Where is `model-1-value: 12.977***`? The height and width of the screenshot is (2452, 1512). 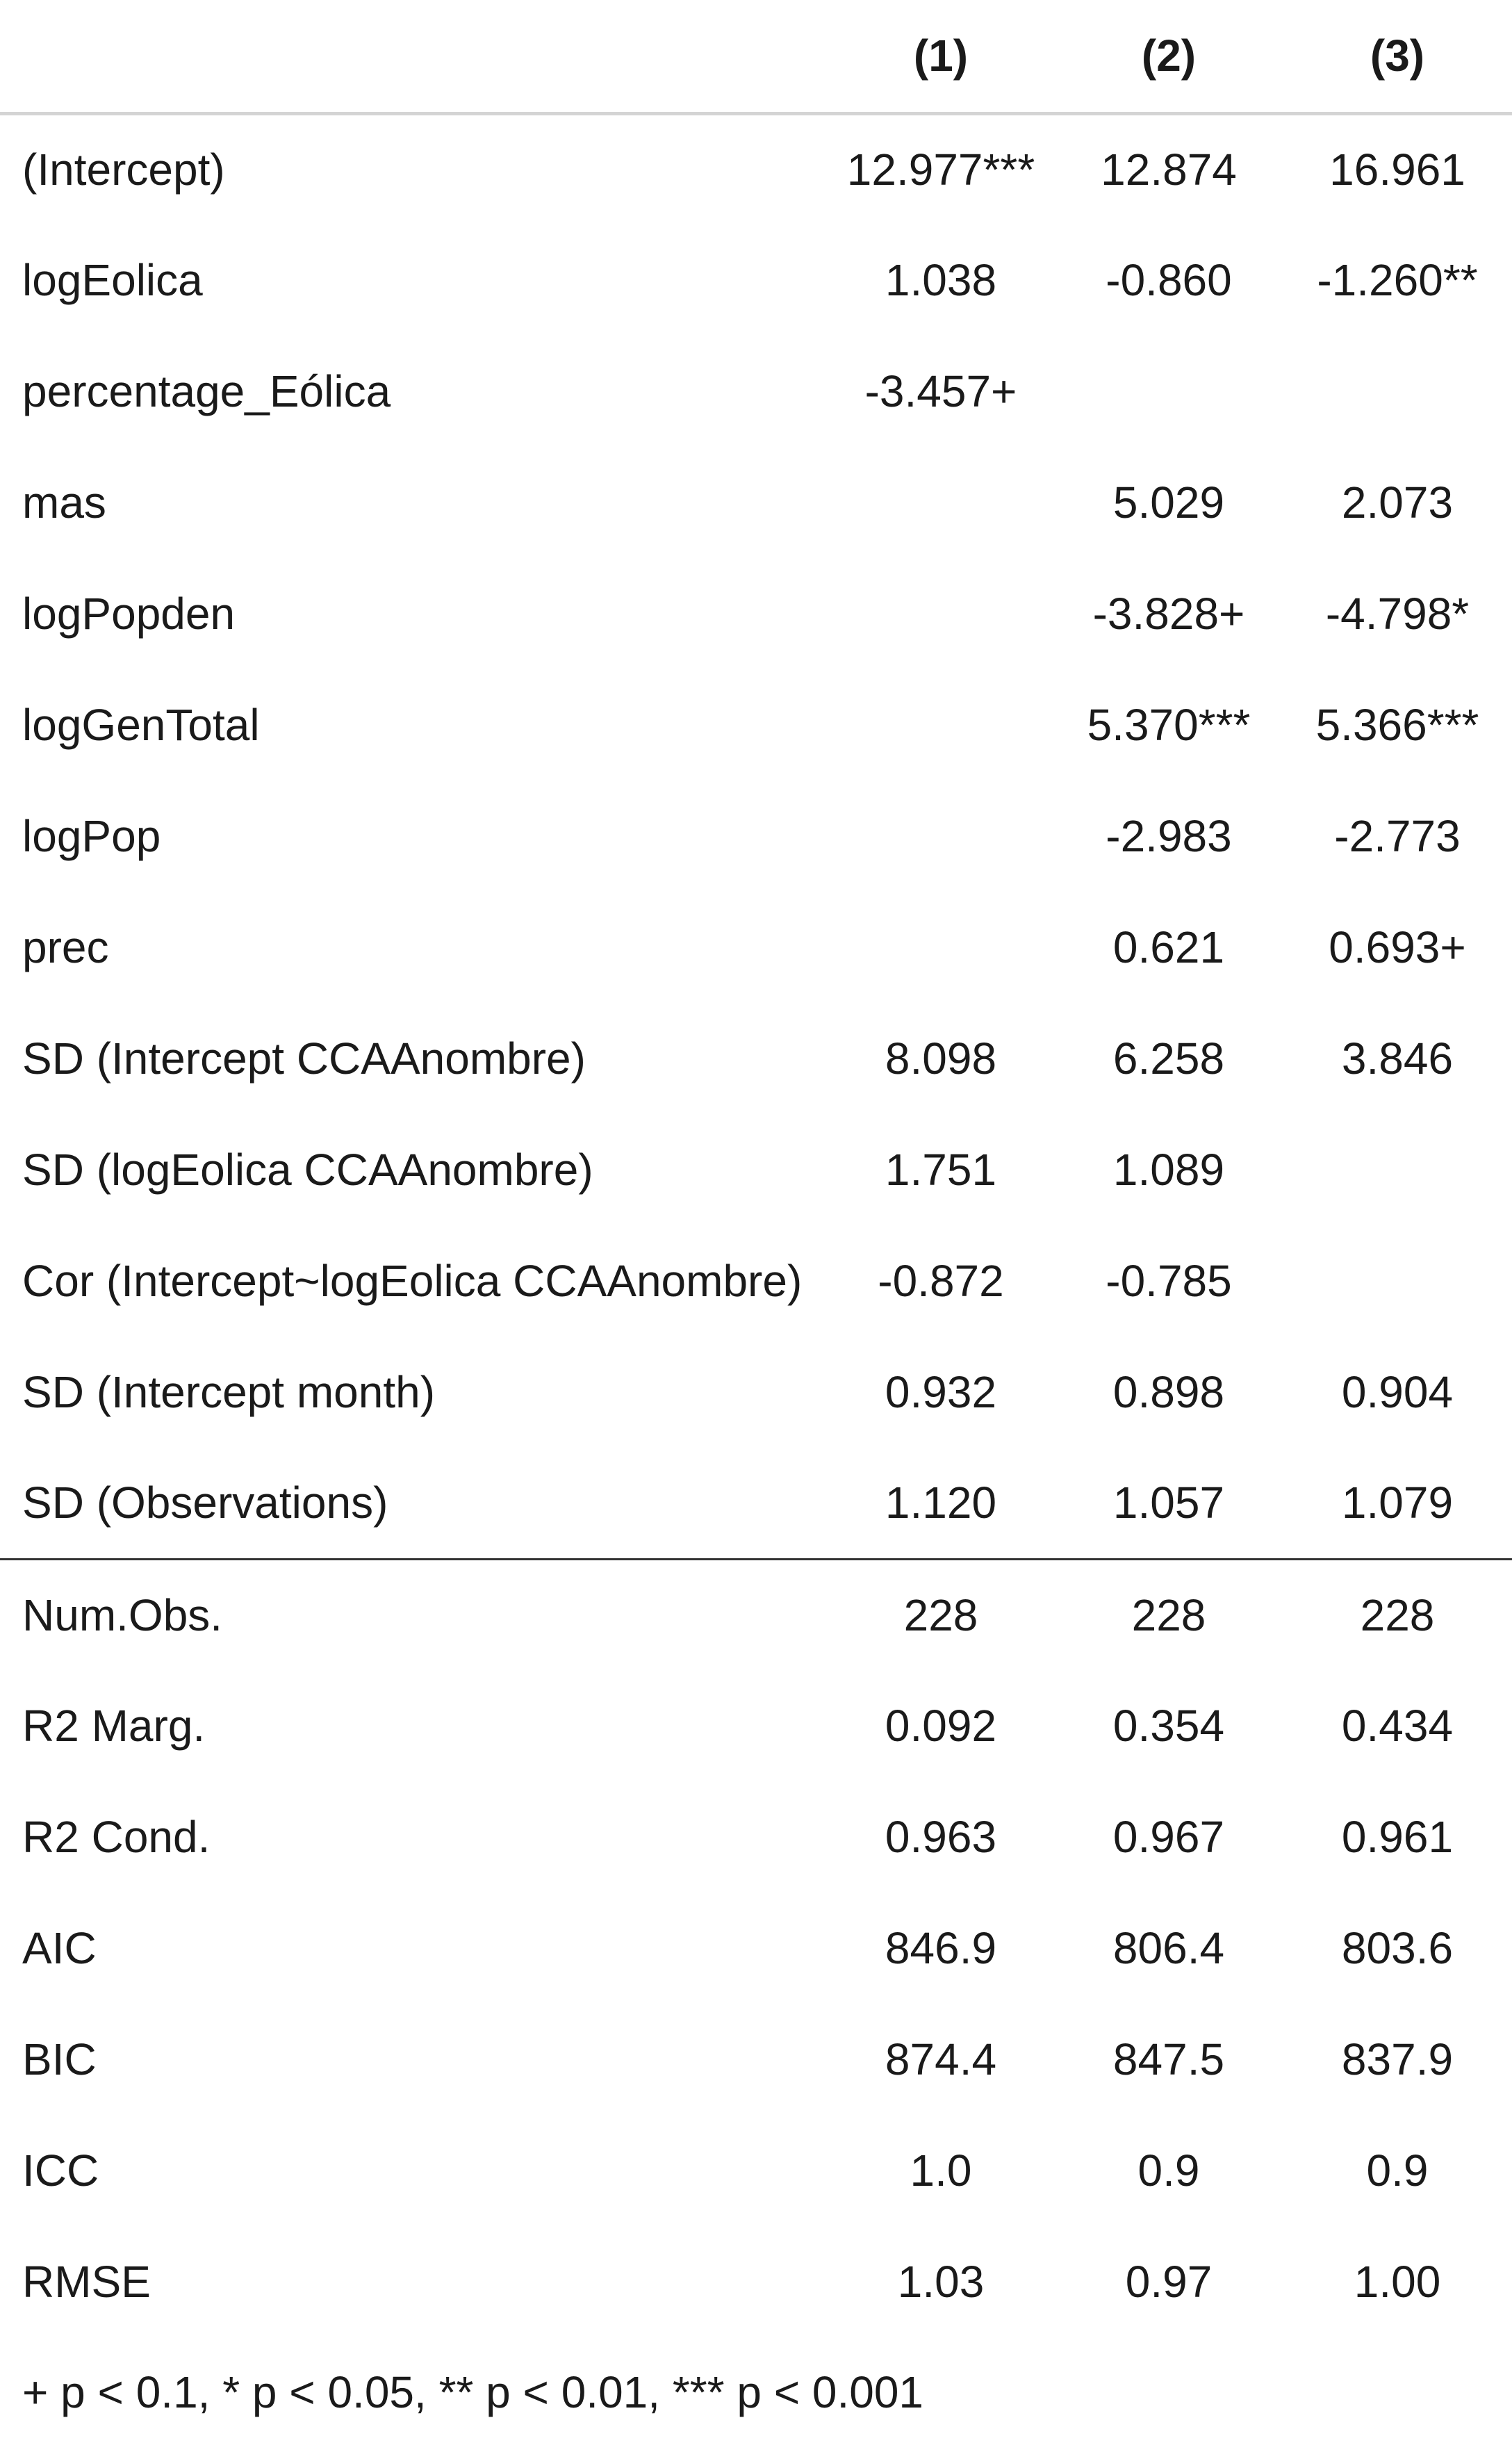
model-1-value: 12.977*** is located at coordinates (940, 170).